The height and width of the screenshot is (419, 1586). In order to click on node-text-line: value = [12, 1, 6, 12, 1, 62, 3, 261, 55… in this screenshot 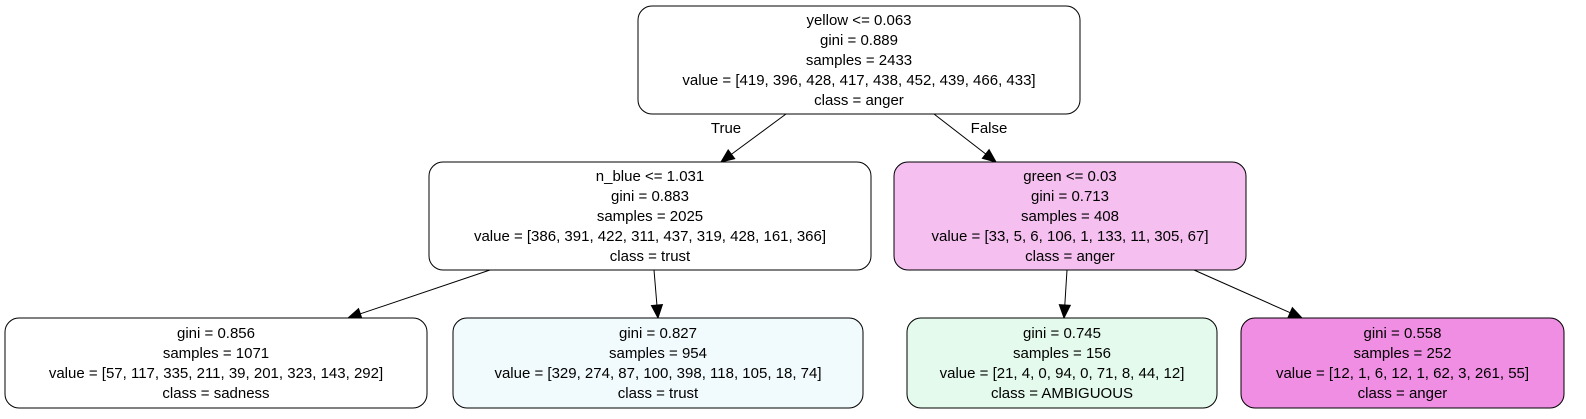, I will do `click(1402, 373)`.